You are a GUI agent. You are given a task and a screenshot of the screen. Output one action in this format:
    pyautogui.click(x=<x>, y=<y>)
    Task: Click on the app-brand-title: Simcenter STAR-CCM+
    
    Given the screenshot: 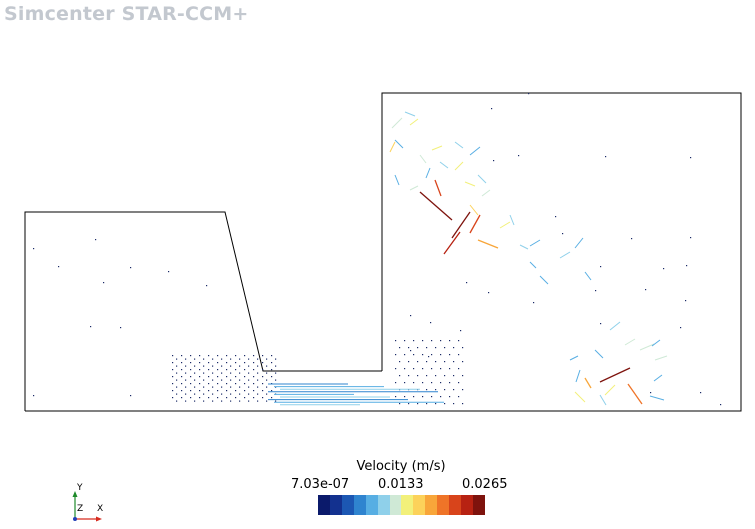 What is the action you would take?
    pyautogui.click(x=126, y=14)
    